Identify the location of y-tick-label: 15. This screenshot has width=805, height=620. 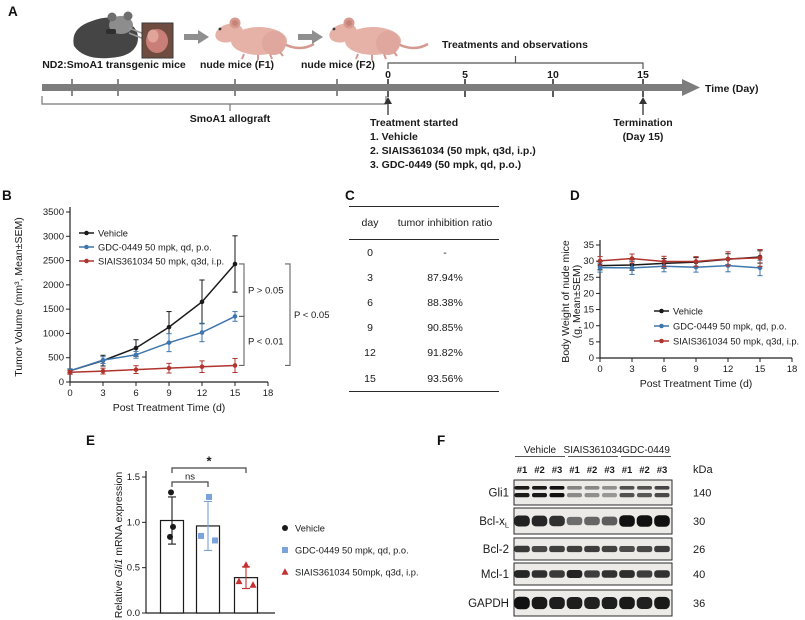
(588, 310).